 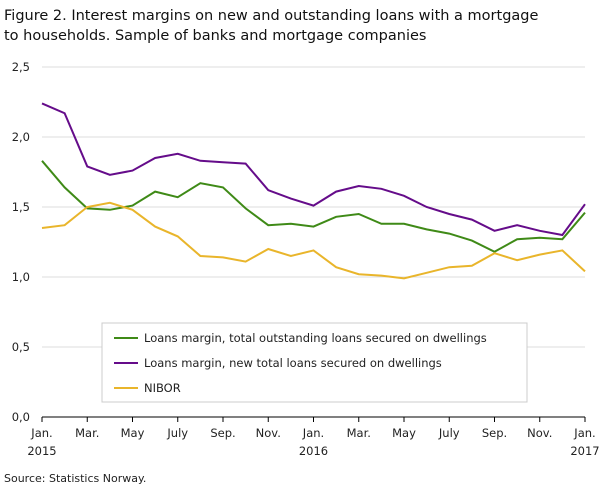 I want to click on y-tick-label: 1,0, so click(x=21, y=277).